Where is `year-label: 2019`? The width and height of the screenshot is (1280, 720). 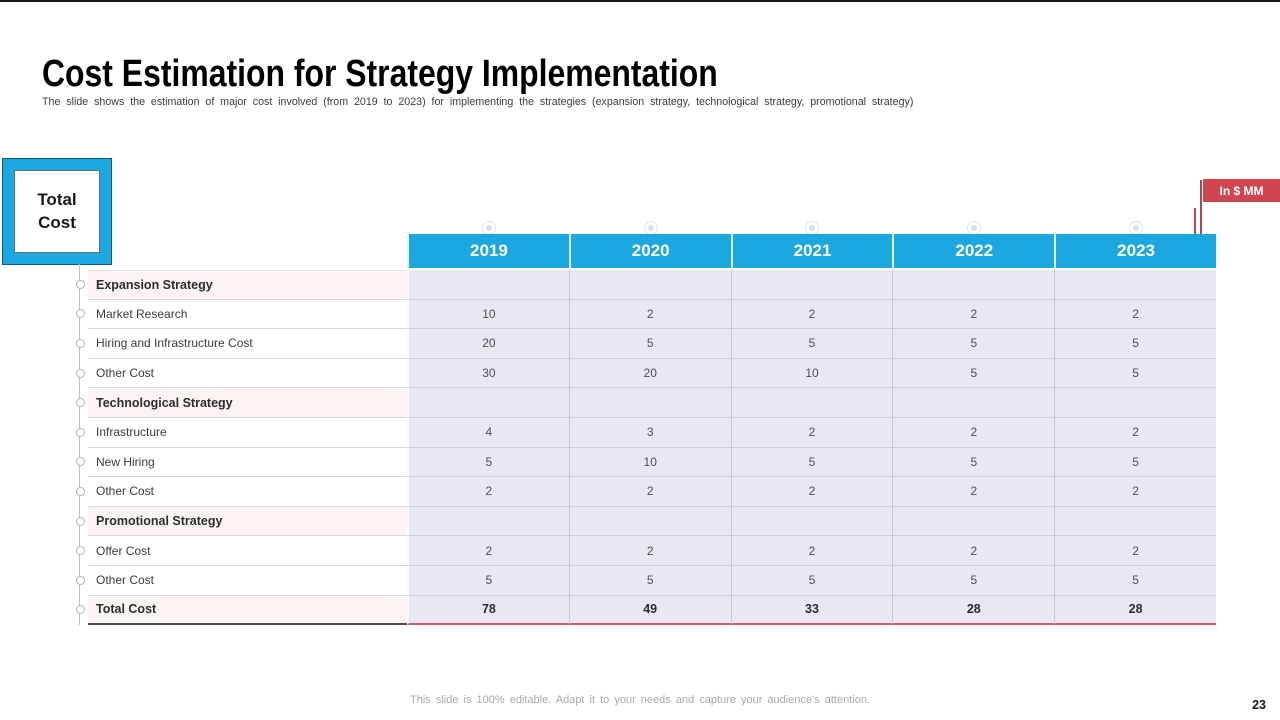
year-label: 2019 is located at coordinates (488, 250).